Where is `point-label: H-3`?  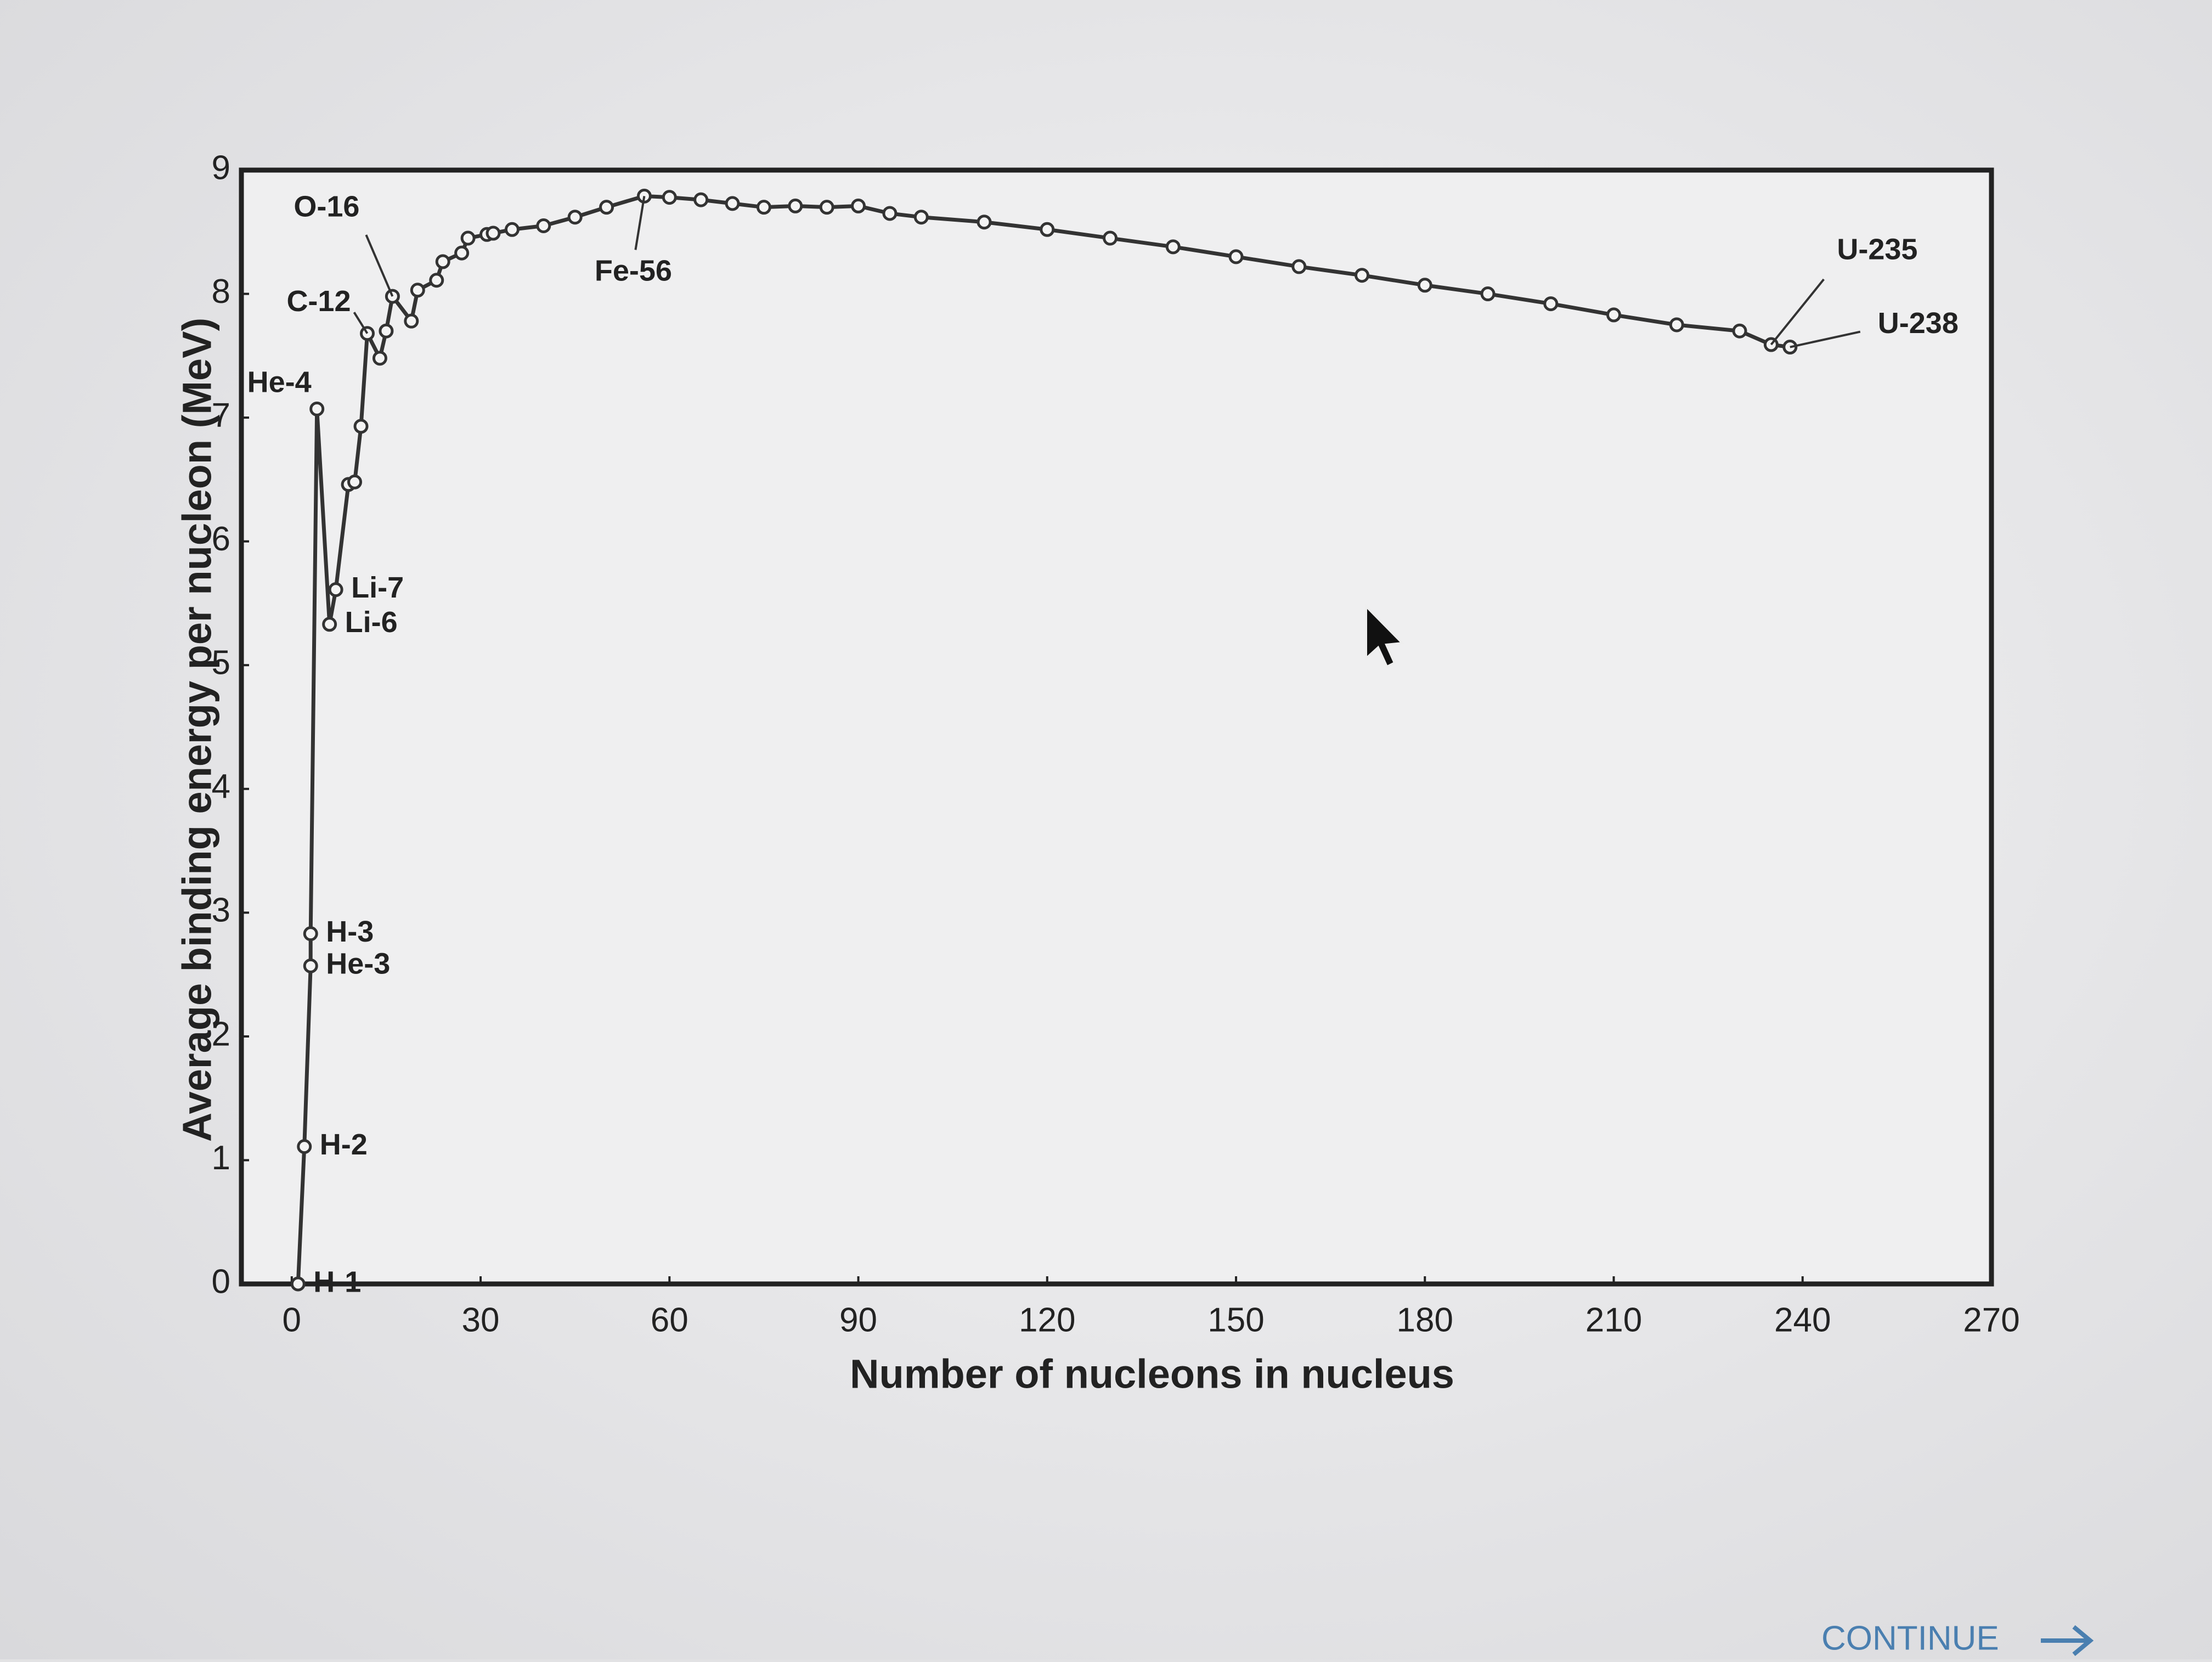
point-label: H-3 is located at coordinates (350, 931).